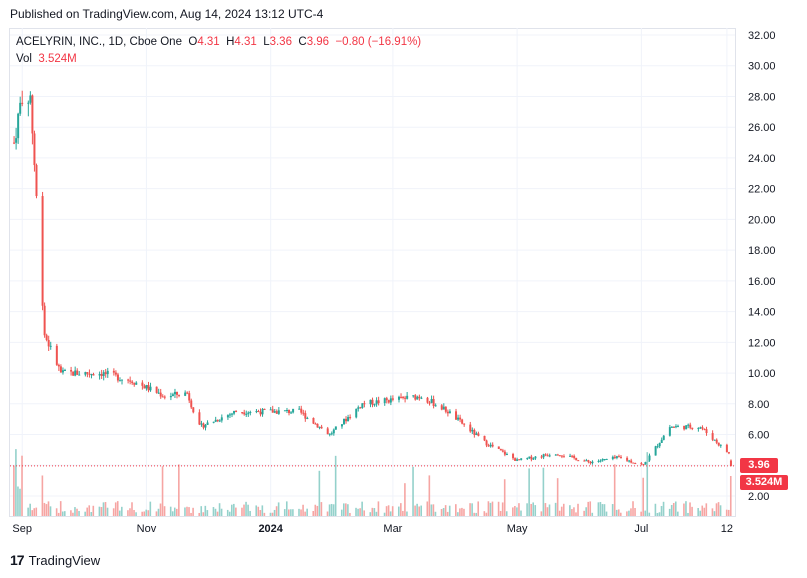  What do you see at coordinates (759, 465) in the screenshot?
I see `last-price-tag: 3.96` at bounding box center [759, 465].